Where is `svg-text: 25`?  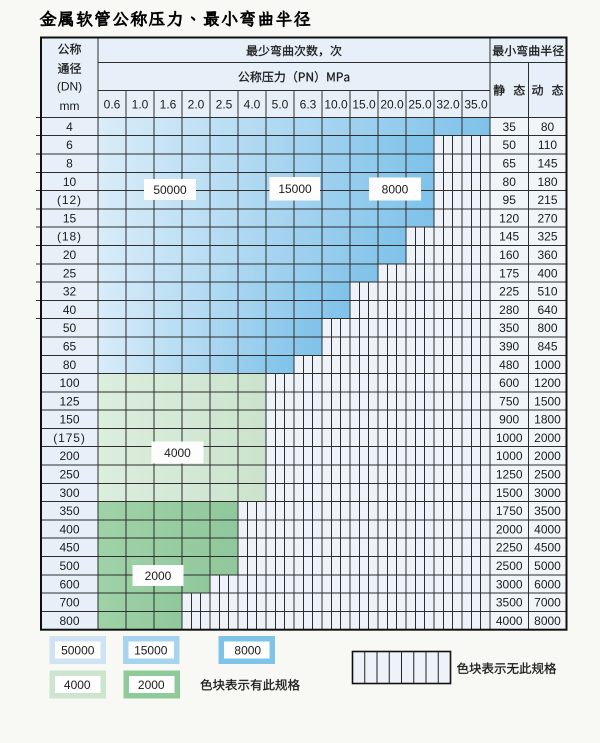 svg-text: 25 is located at coordinates (70, 273).